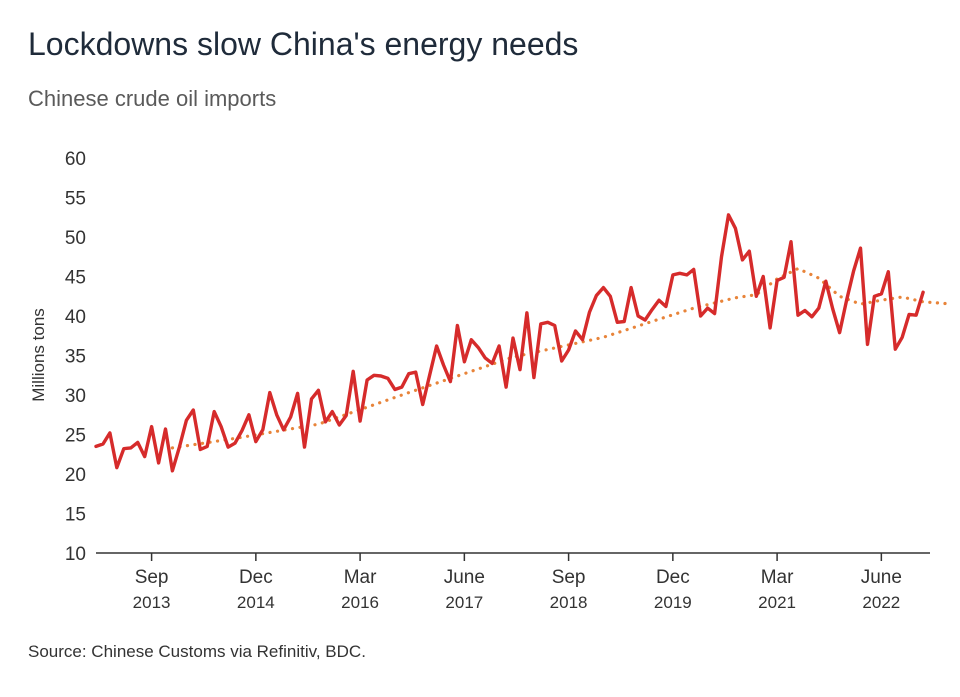  I want to click on y-tick-label: 50, so click(75, 238).